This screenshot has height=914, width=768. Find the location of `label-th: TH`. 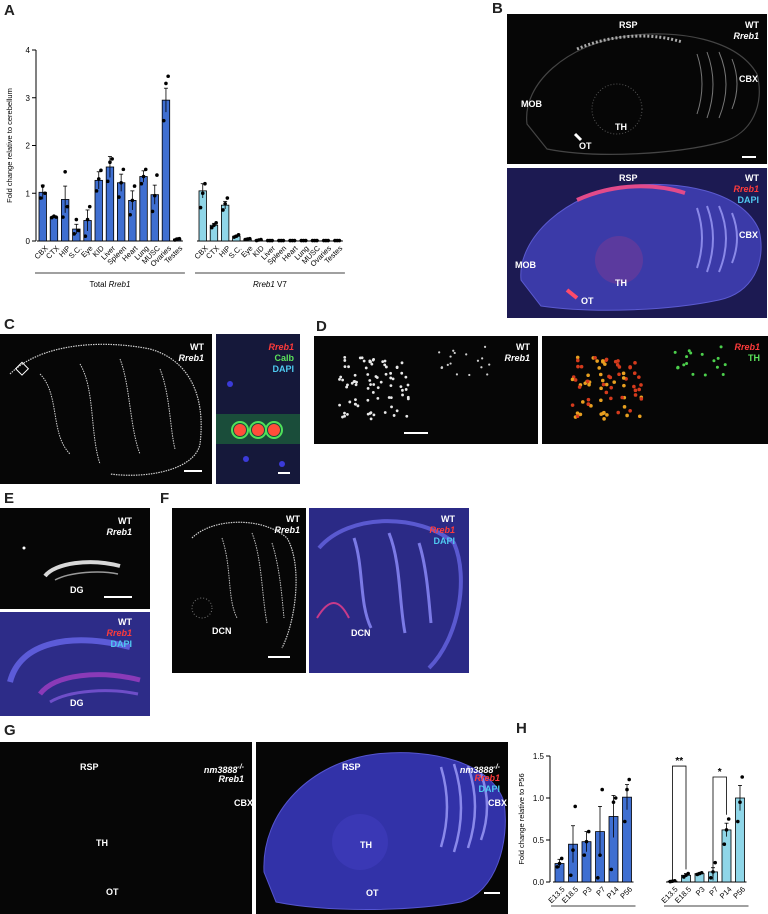

label-th: TH is located at coordinates (621, 283).